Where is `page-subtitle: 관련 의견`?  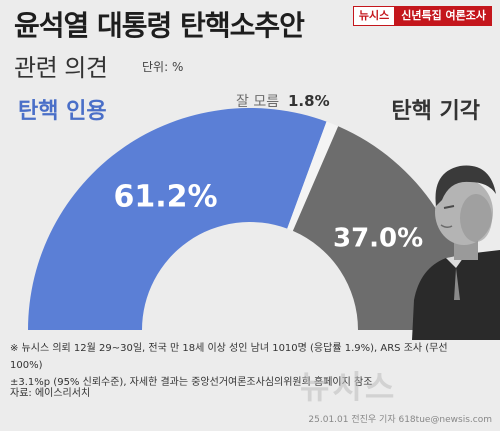
page-subtitle: 관련 의견 is located at coordinates (61, 68).